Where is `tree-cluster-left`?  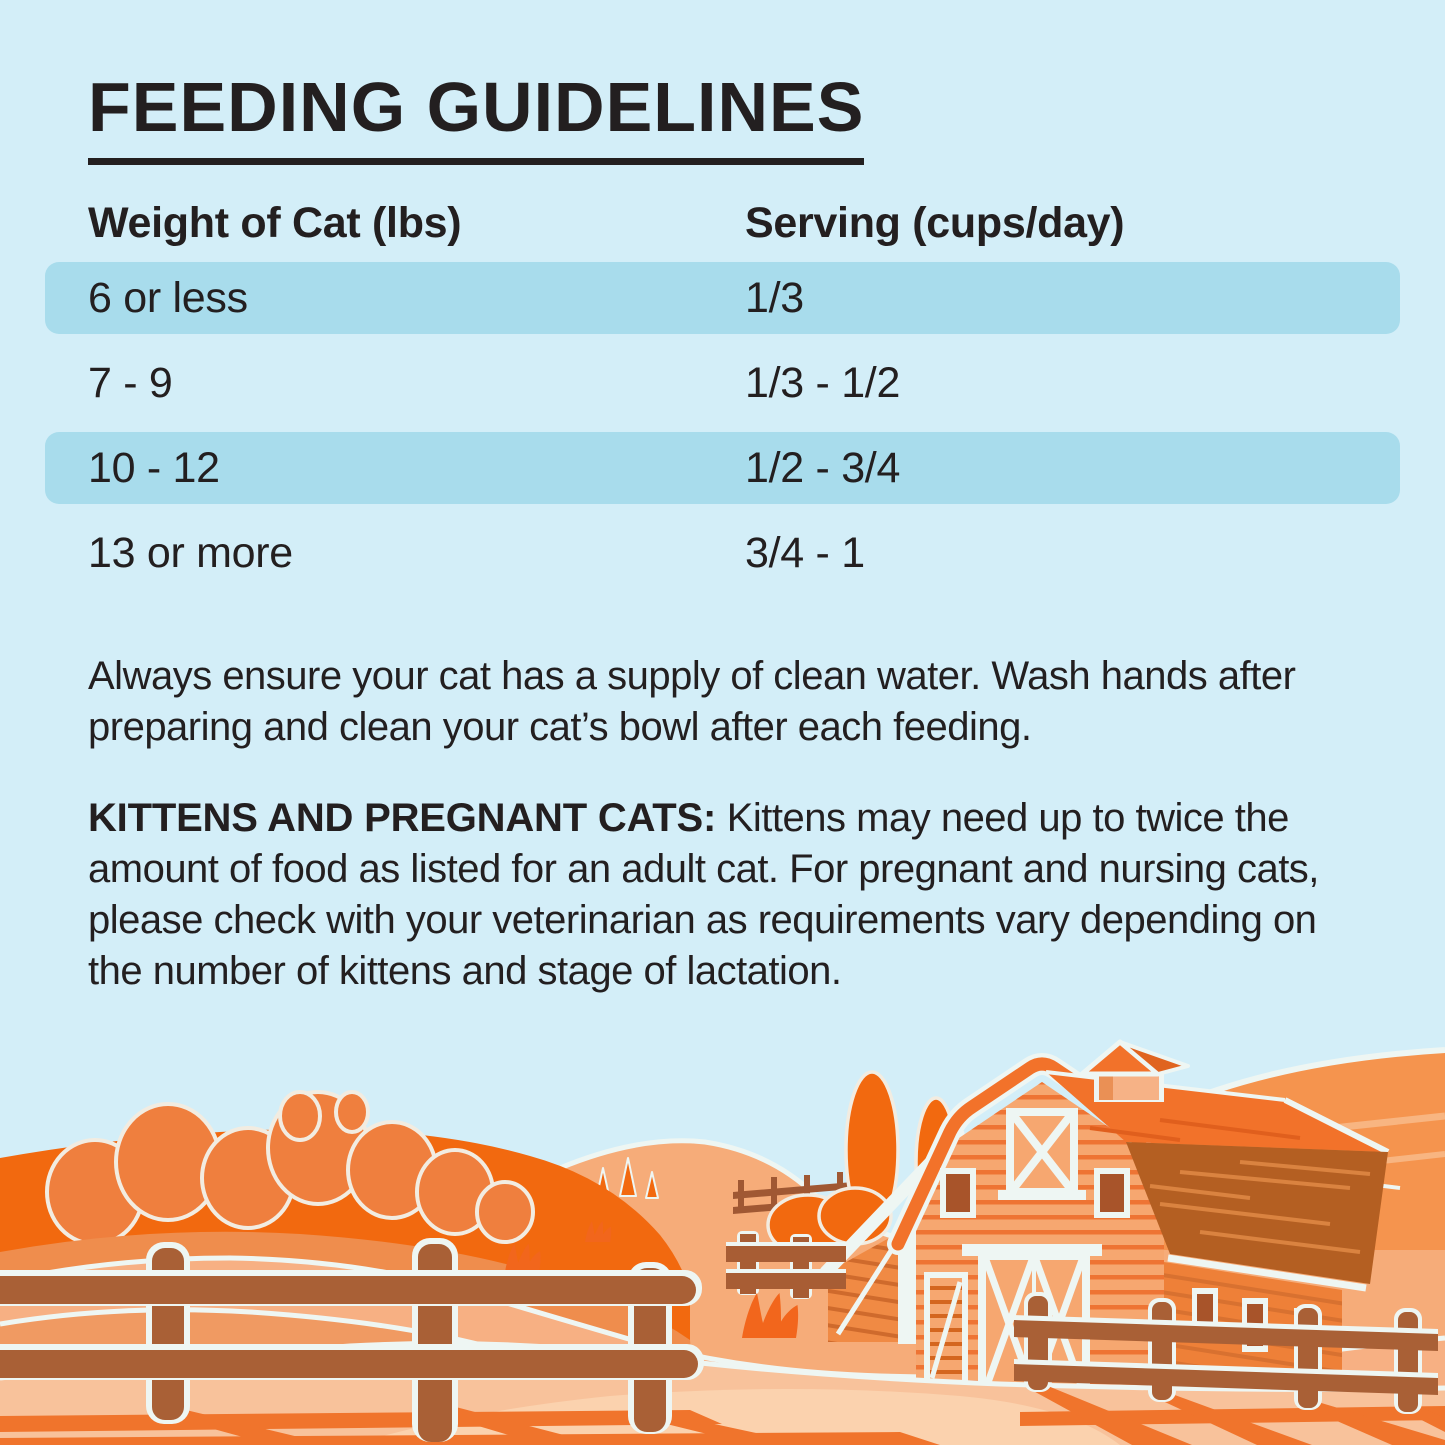 tree-cluster-left is located at coordinates (290, 1168).